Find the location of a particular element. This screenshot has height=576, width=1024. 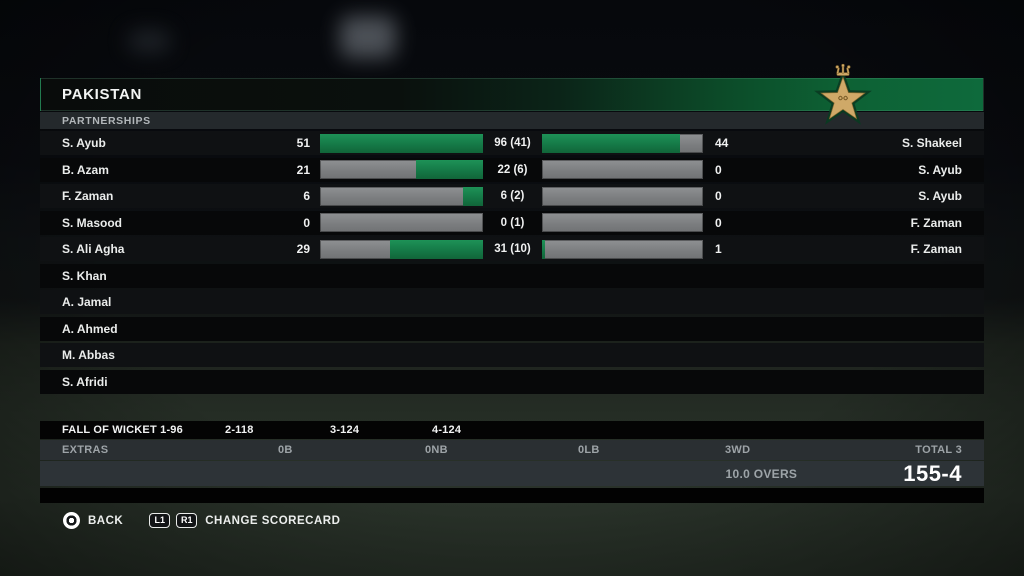

batter-runs: 29 is located at coordinates (303, 249).